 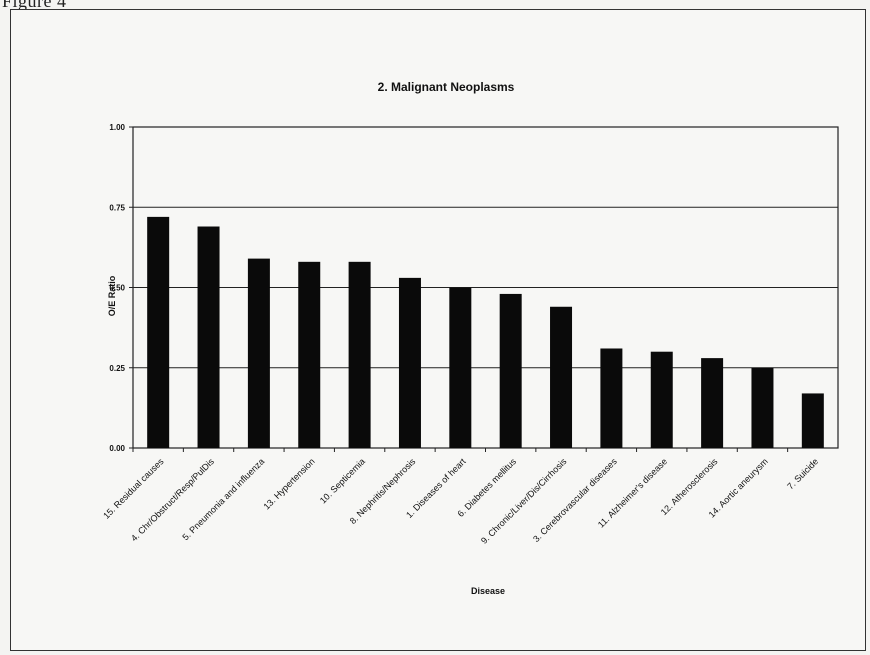 I want to click on y-tick-label: 1.00, so click(x=117, y=127).